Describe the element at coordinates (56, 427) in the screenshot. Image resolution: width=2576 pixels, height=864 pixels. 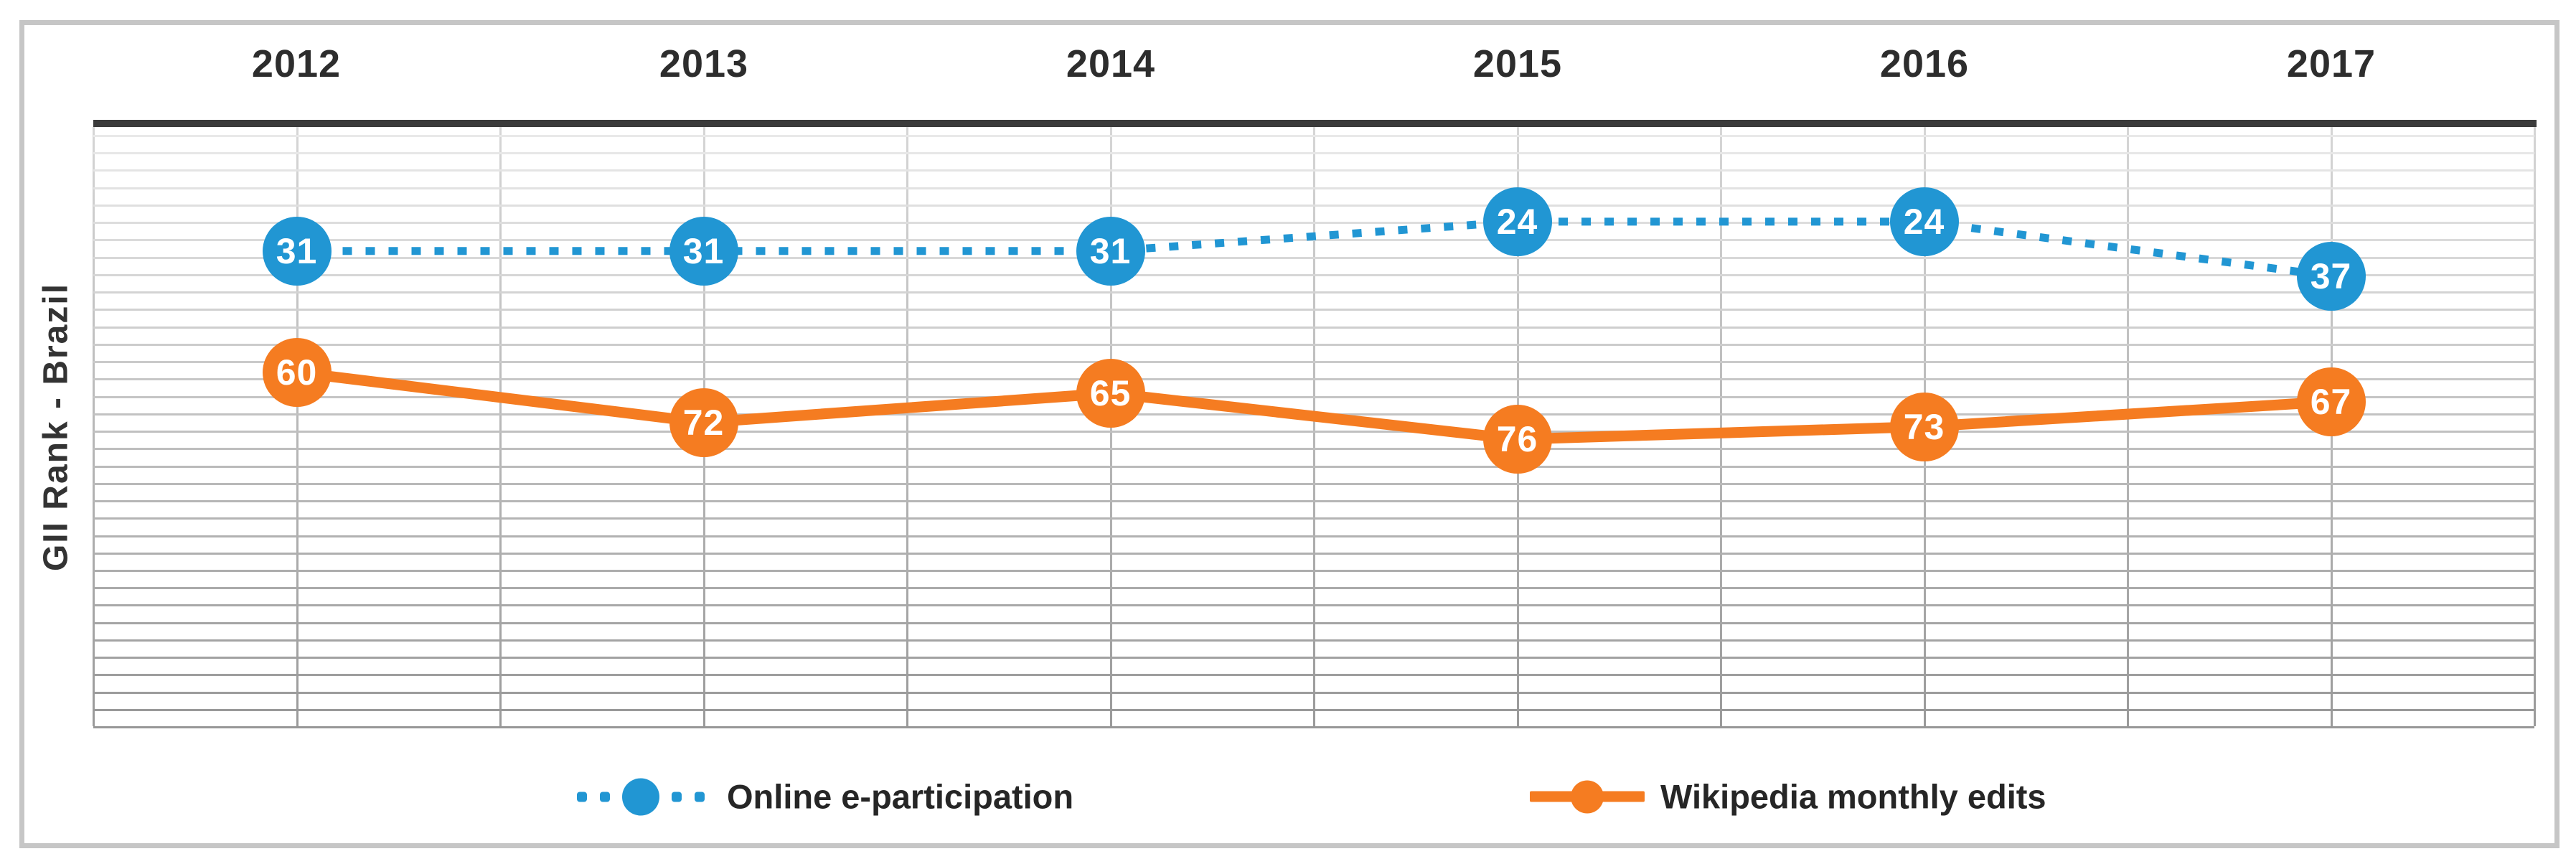
I see `y-axis-title: GII Rank - Brazil` at that location.